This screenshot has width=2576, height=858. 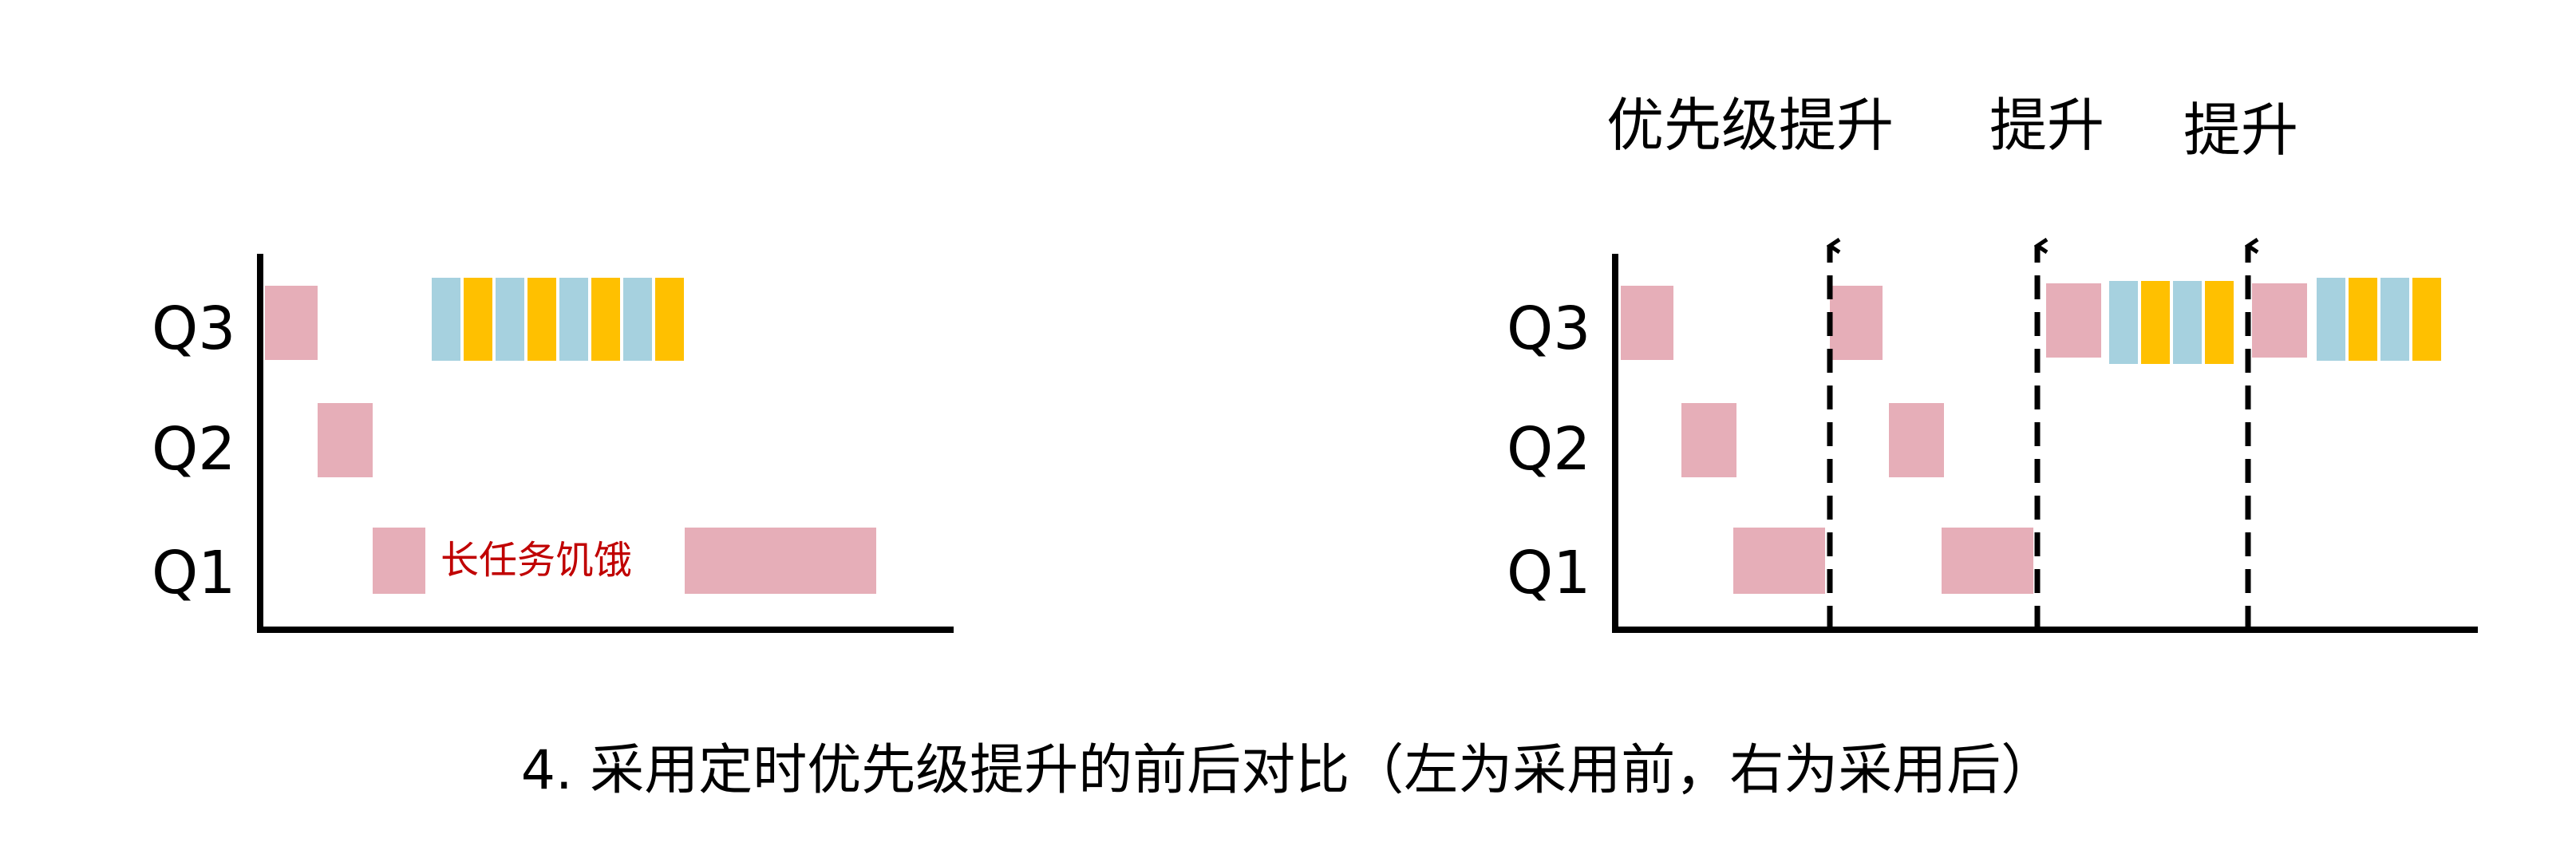 What do you see at coordinates (1288, 770) in the screenshot?
I see `figure-caption: 4. 采用定时优先级提升的前后对比（左为采用前，右为采用后）` at bounding box center [1288, 770].